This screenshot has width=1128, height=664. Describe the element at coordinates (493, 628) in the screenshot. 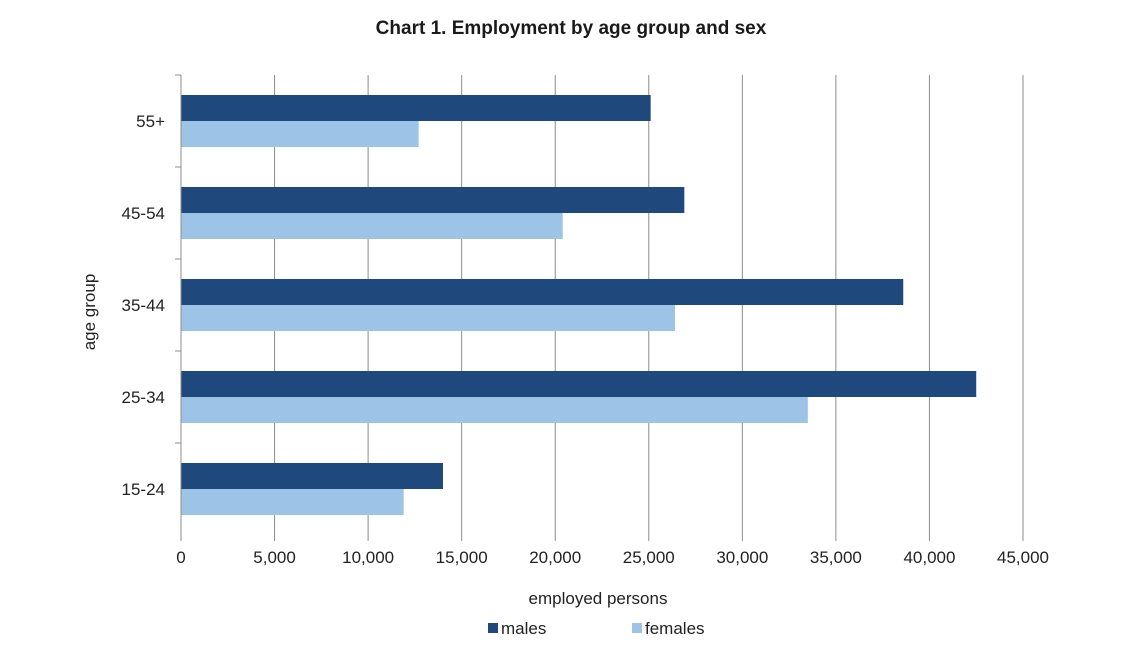

I see `legend-swatch-males` at that location.